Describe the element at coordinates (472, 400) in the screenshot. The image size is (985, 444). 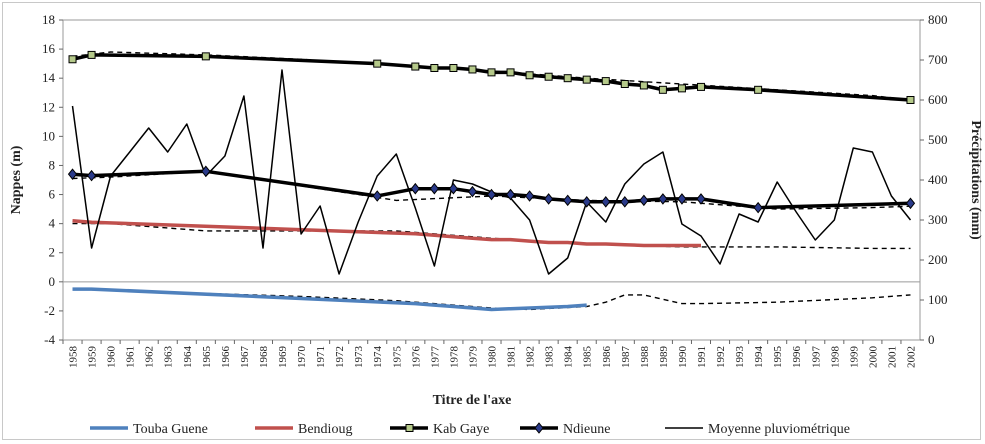
I see `x-axis-label: Titre de l'axe` at that location.